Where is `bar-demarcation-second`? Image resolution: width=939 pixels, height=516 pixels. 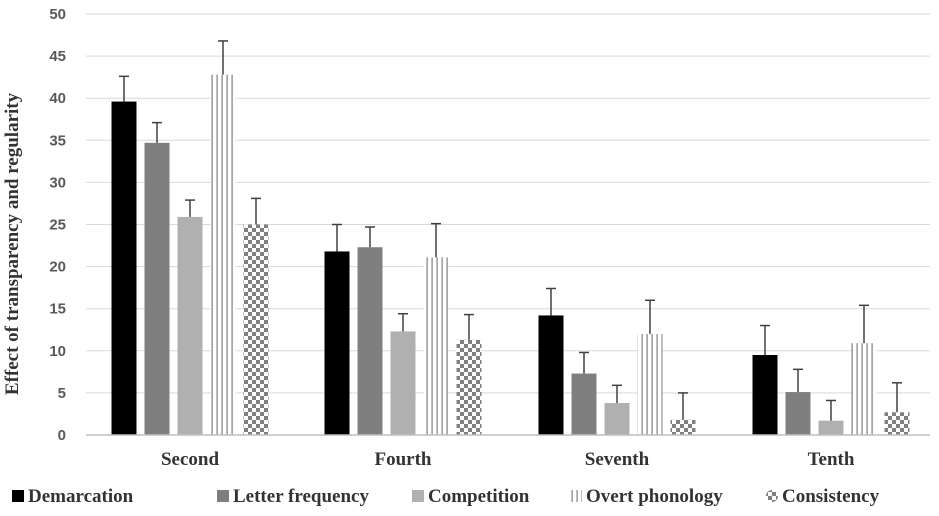 bar-demarcation-second is located at coordinates (124, 268).